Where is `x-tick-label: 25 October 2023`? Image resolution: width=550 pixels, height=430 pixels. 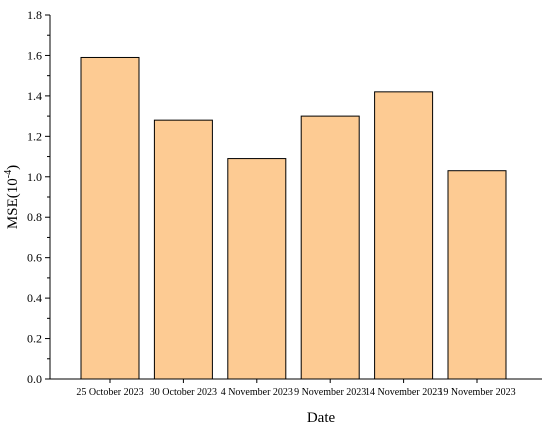 x-tick-label: 25 October 2023 is located at coordinates (109, 392).